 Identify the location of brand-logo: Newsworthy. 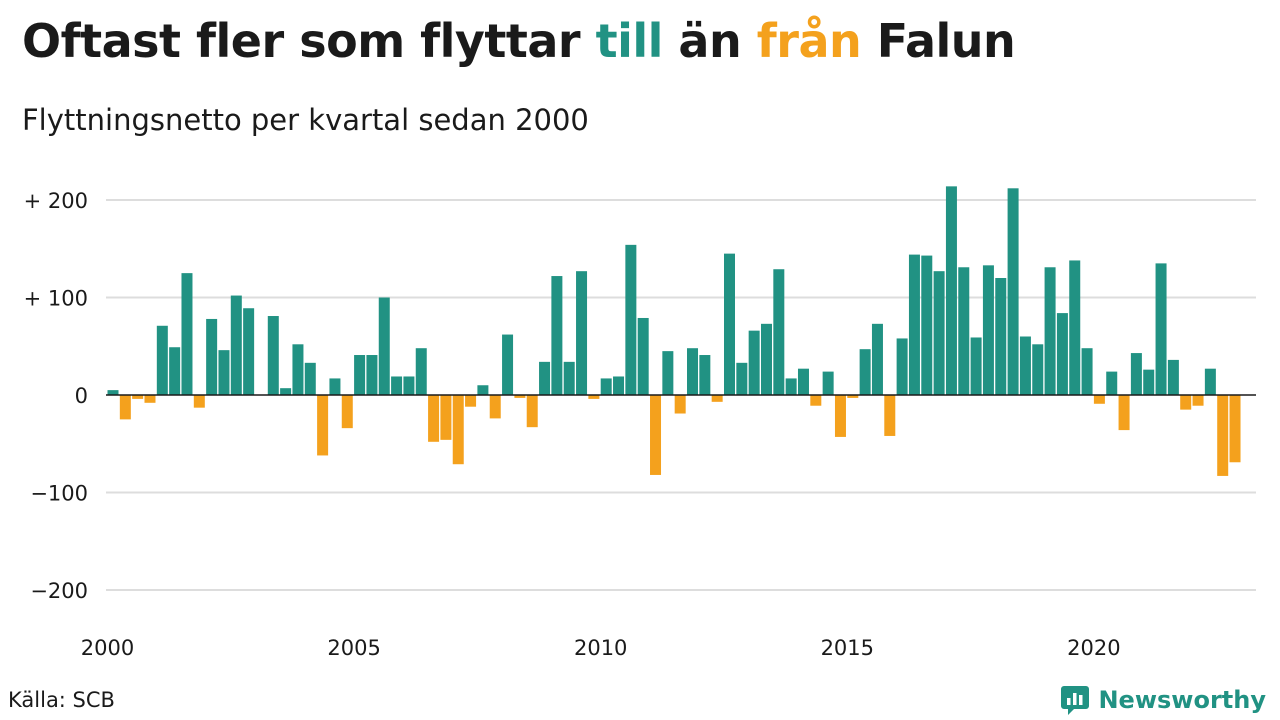
(1163, 700).